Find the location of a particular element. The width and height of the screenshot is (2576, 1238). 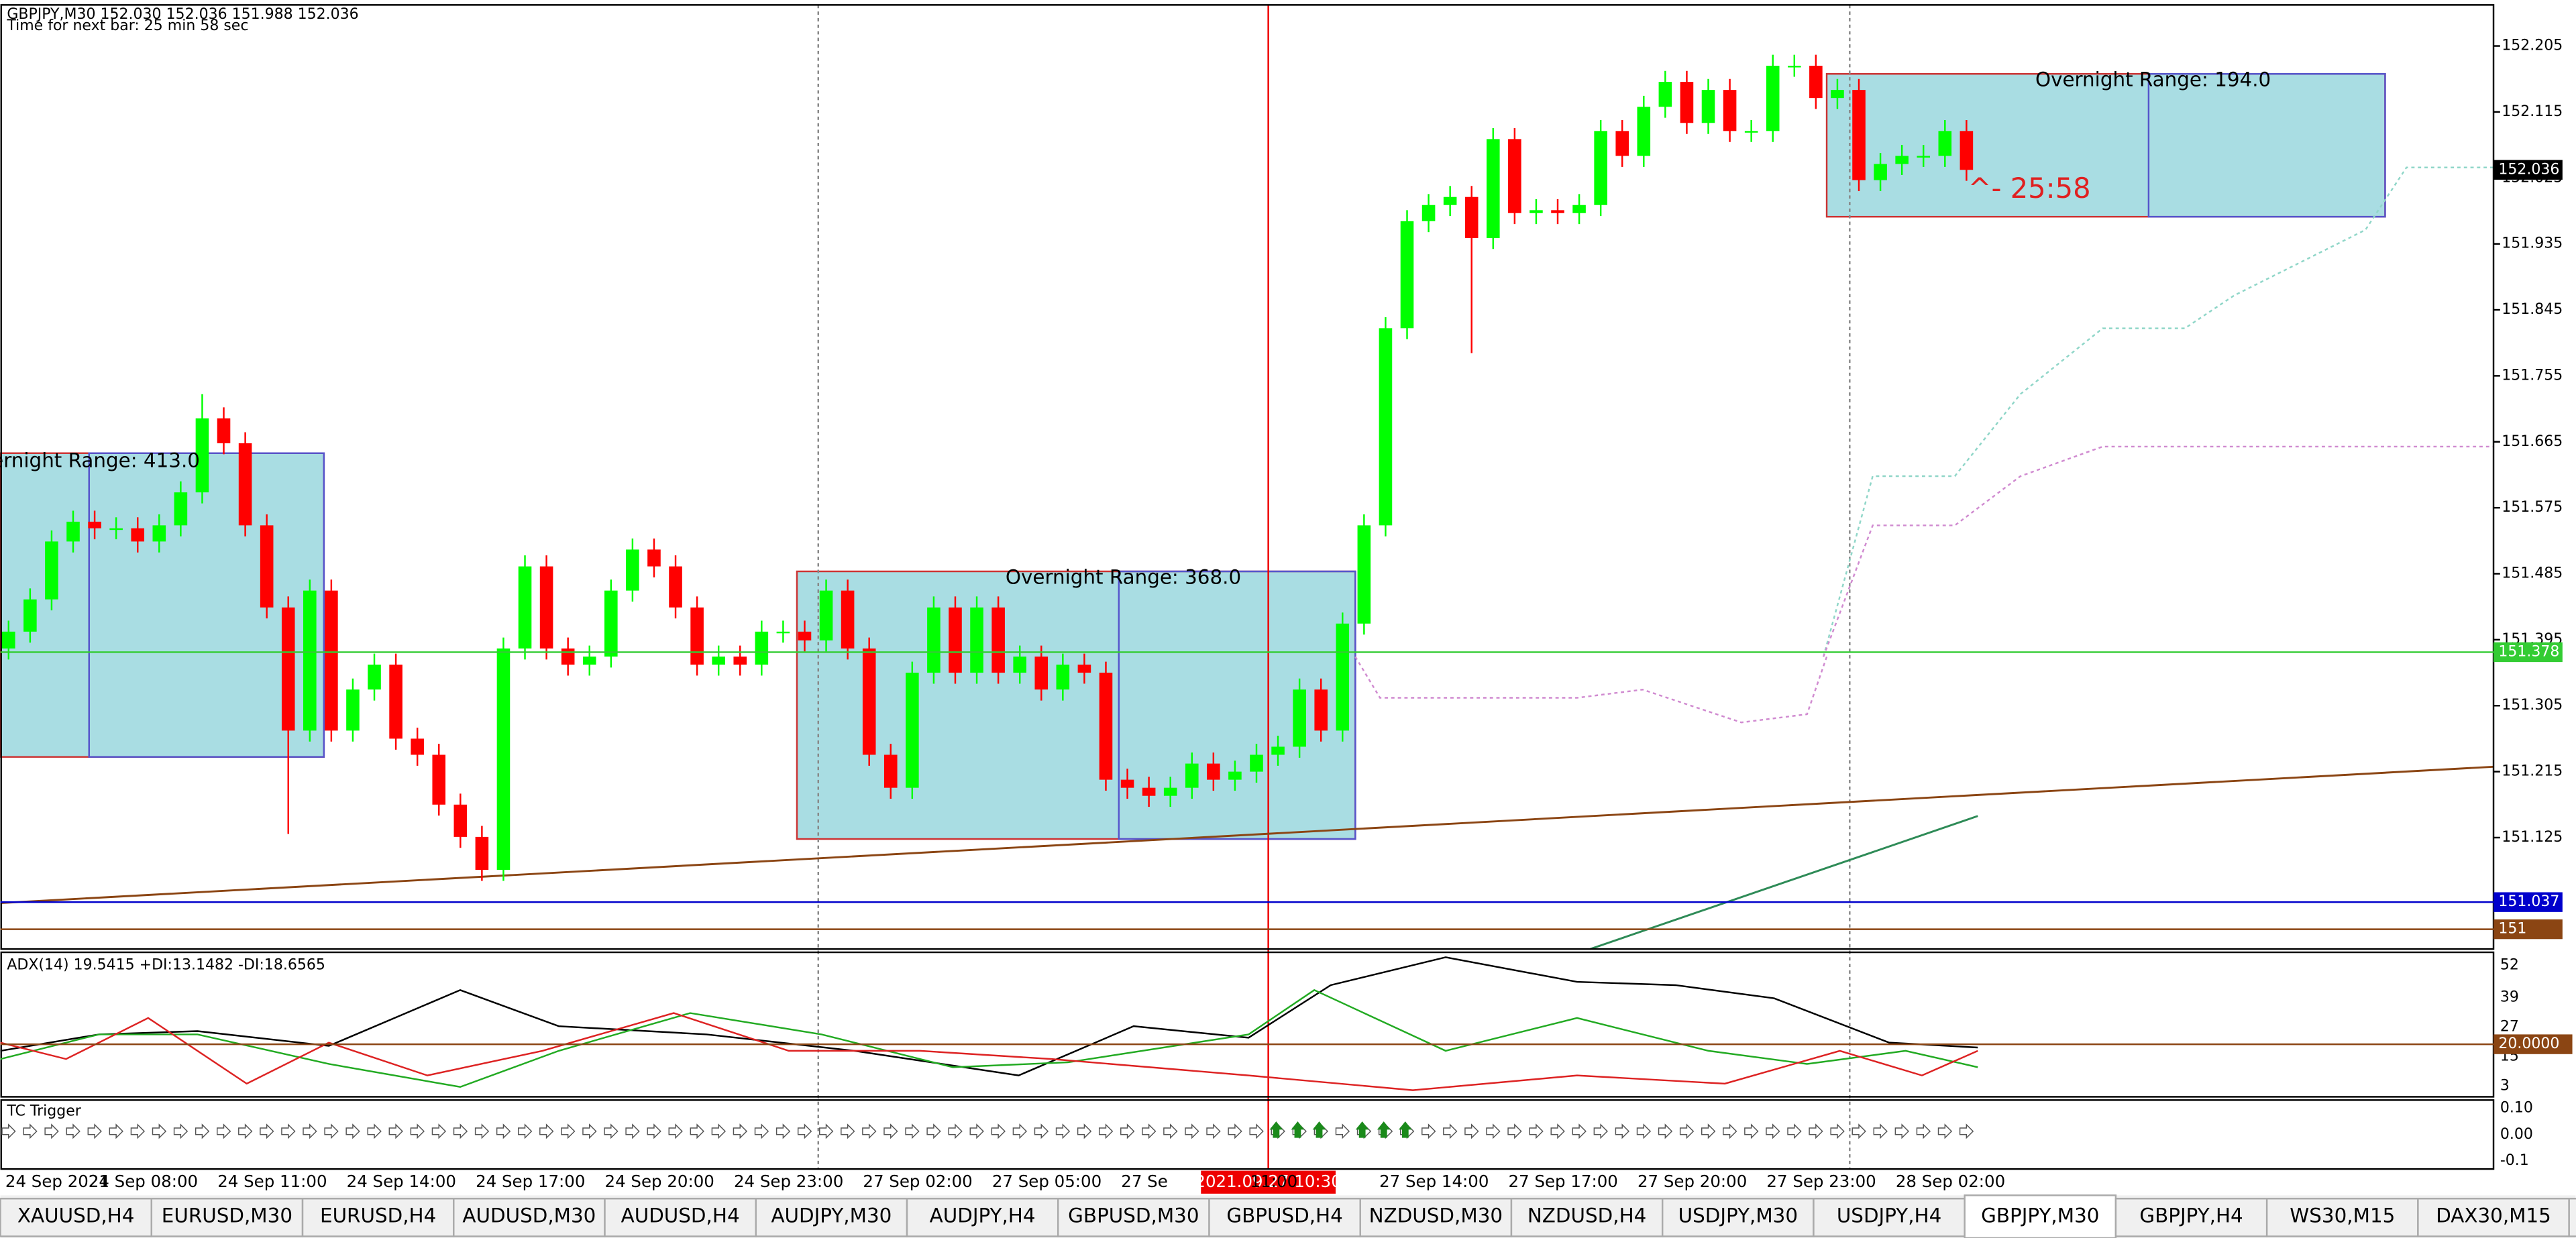

adx-level-label: 20.0000 is located at coordinates (2528, 1043).